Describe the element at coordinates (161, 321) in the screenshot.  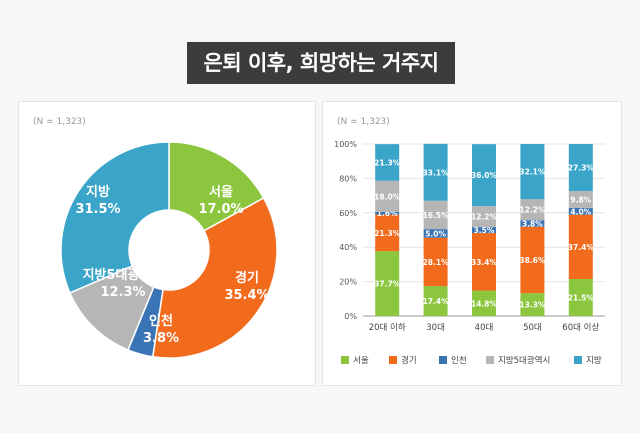
I see `donut-slice-label-2: 인천` at that location.